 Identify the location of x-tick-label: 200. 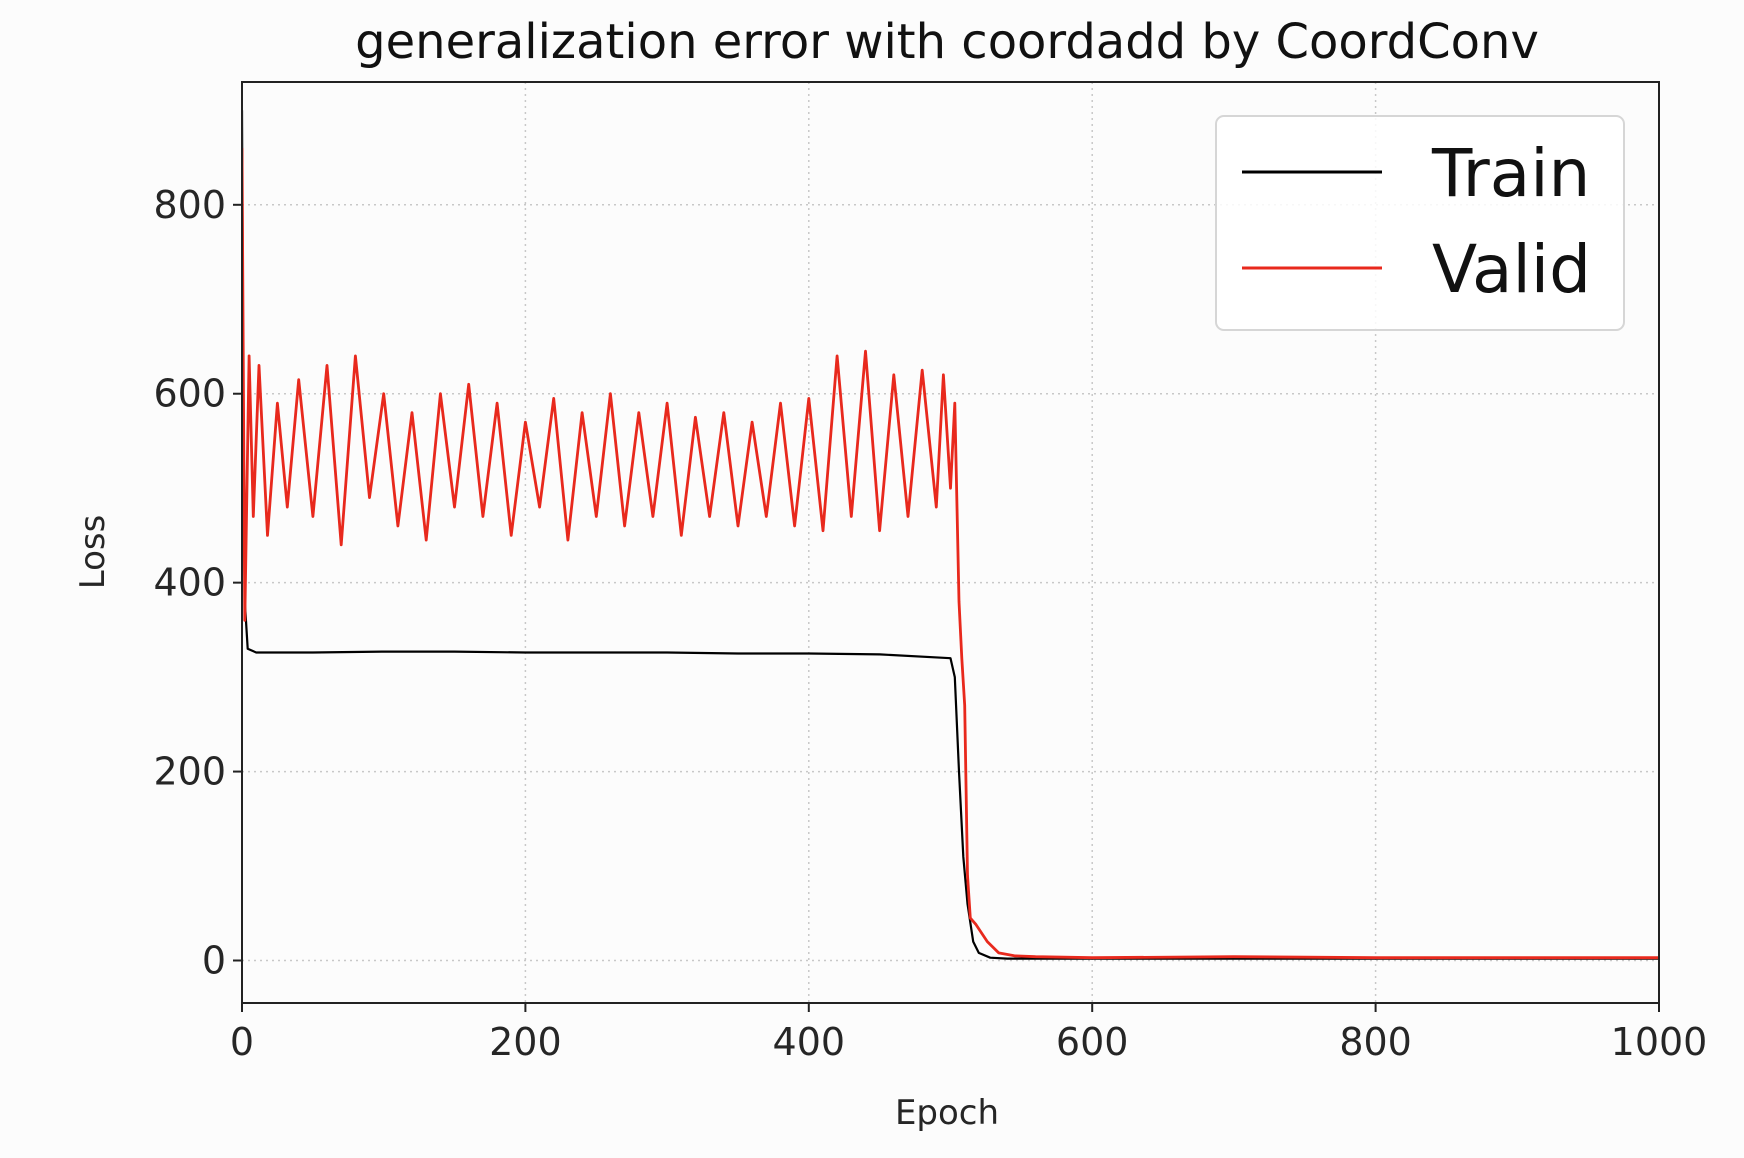
(525, 1042).